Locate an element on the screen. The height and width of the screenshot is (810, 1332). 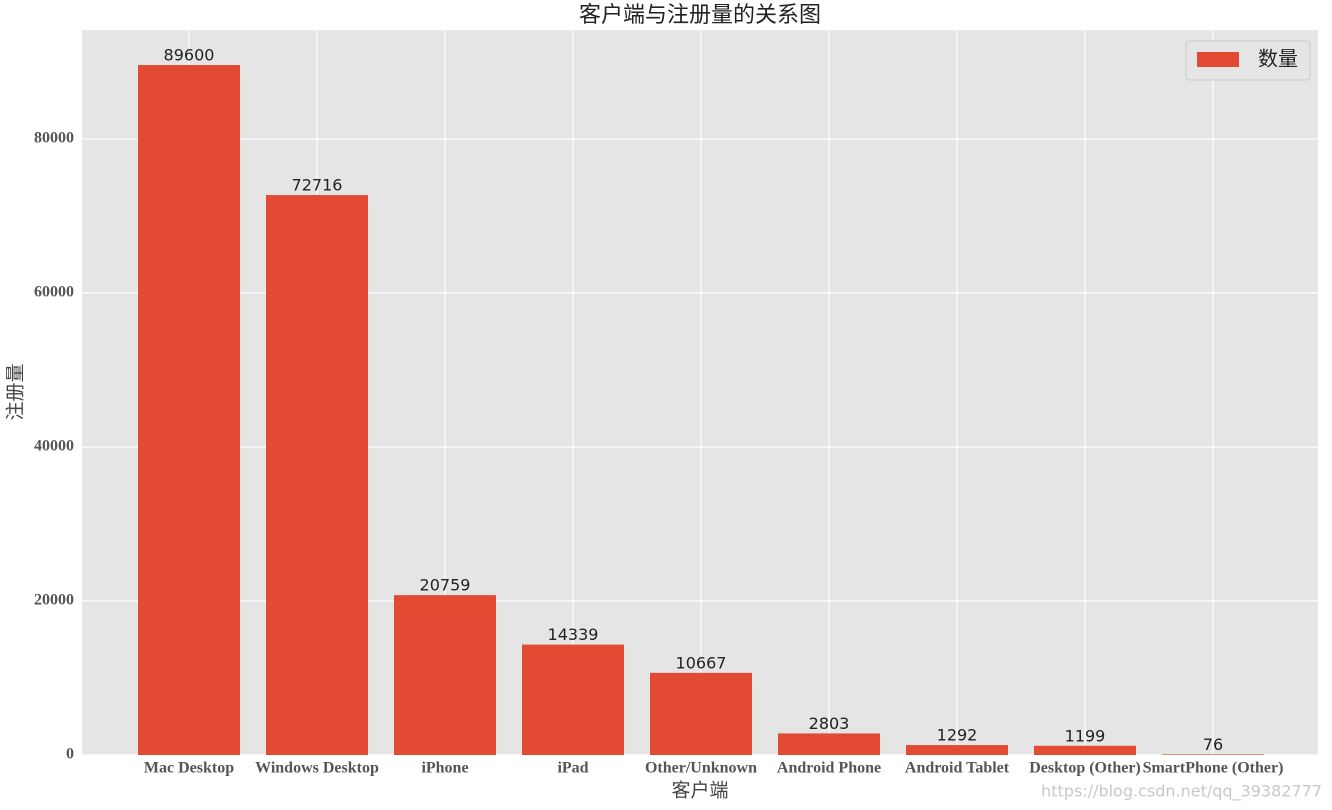
legend-box is located at coordinates (1248, 60).